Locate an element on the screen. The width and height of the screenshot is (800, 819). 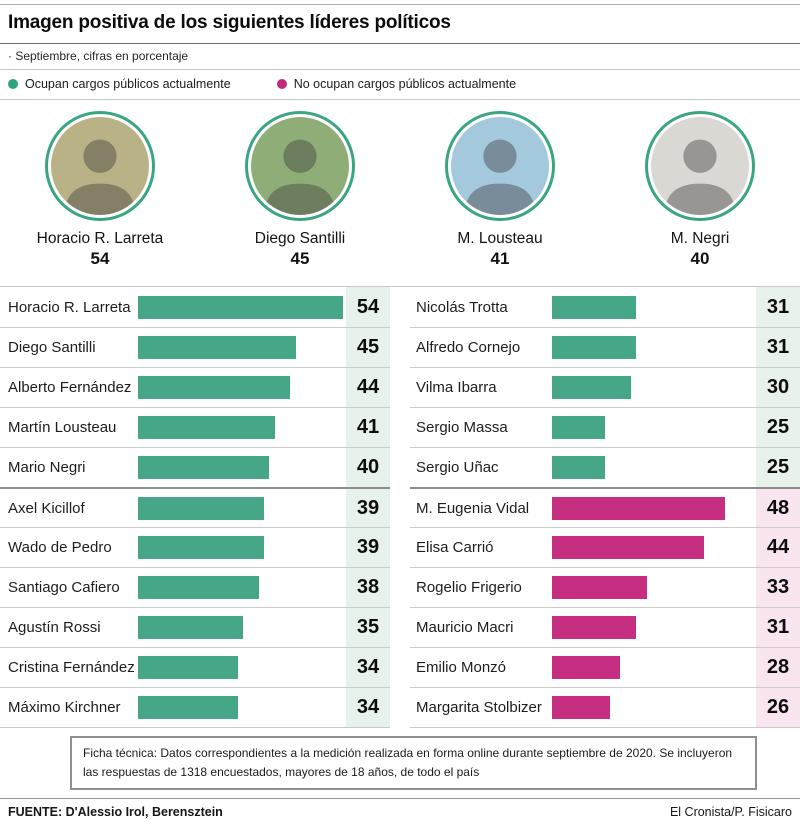
profile-value: 54 is located at coordinates (100, 258).